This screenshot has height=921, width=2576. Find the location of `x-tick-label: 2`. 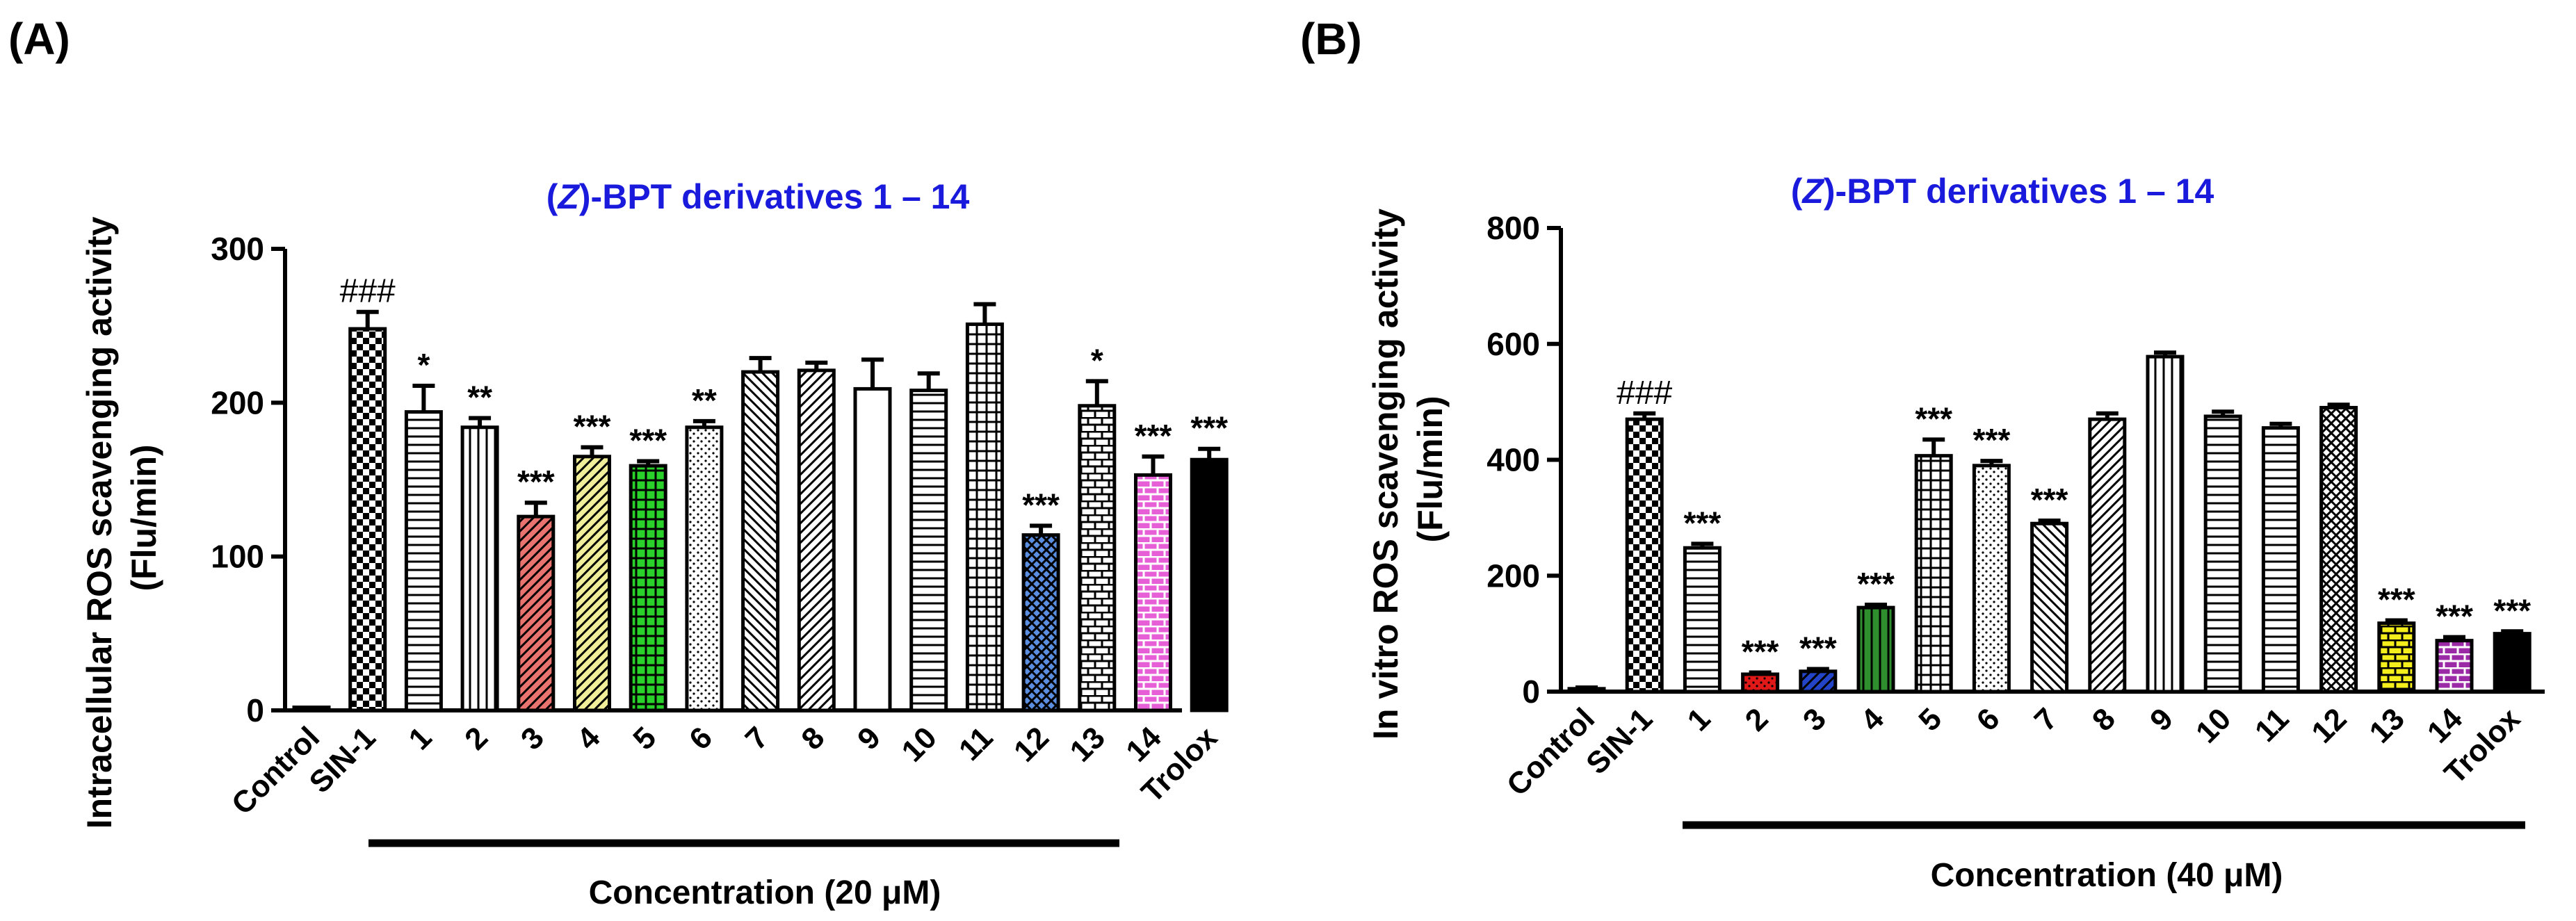

x-tick-label: 2 is located at coordinates (1757, 719).